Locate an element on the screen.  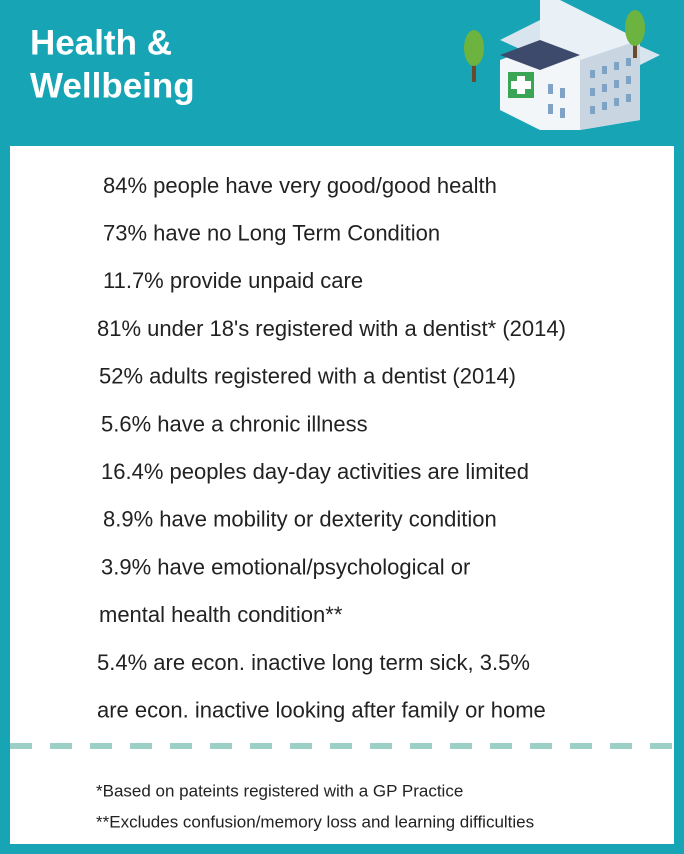
stat-line: mental health condition** is located at coordinates (221, 614).